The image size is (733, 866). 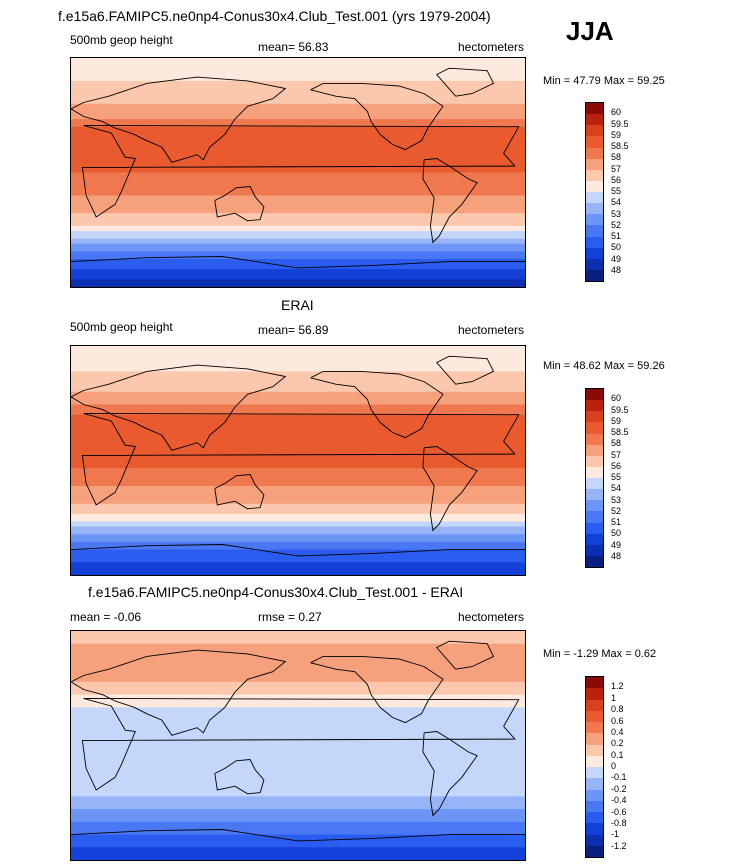 I want to click on panel1-colorbar, so click(x=594, y=192).